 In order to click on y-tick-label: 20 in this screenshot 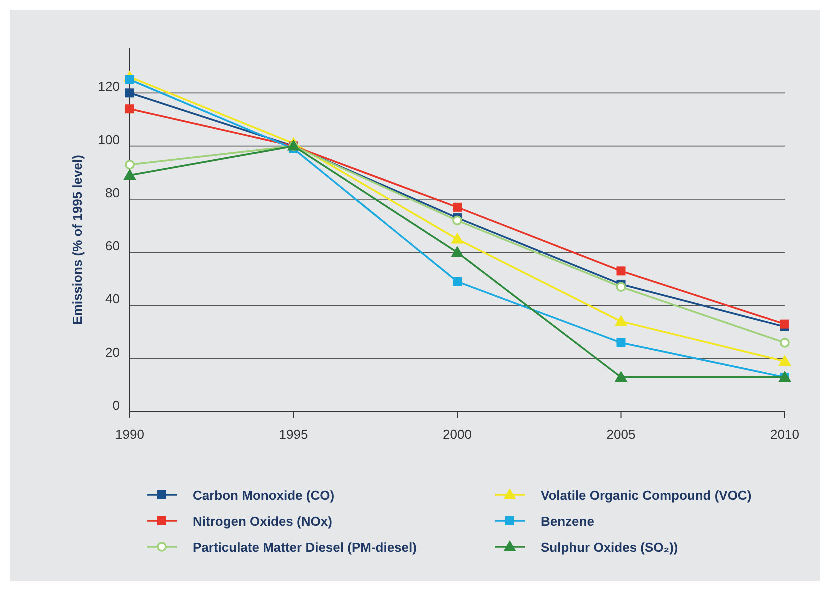, I will do `click(113, 352)`.